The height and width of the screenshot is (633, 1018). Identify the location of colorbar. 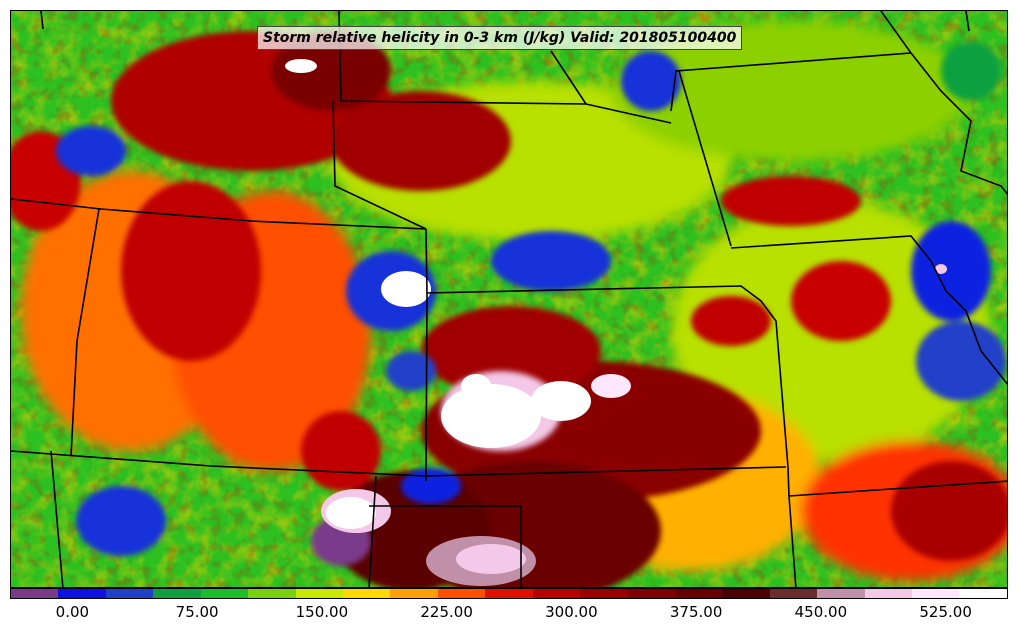
(509, 593).